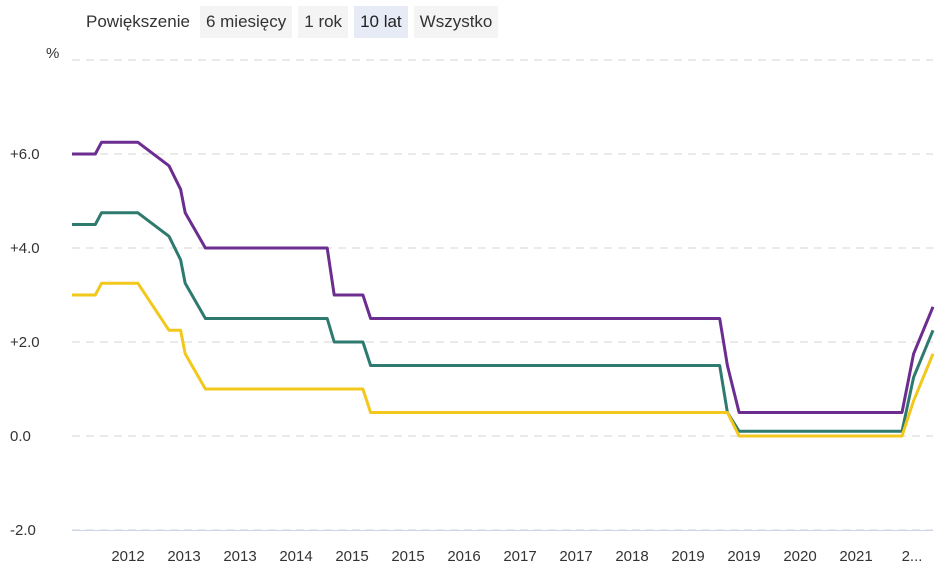 The height and width of the screenshot is (578, 945). I want to click on y-tick-label: -2.0, so click(23, 530).